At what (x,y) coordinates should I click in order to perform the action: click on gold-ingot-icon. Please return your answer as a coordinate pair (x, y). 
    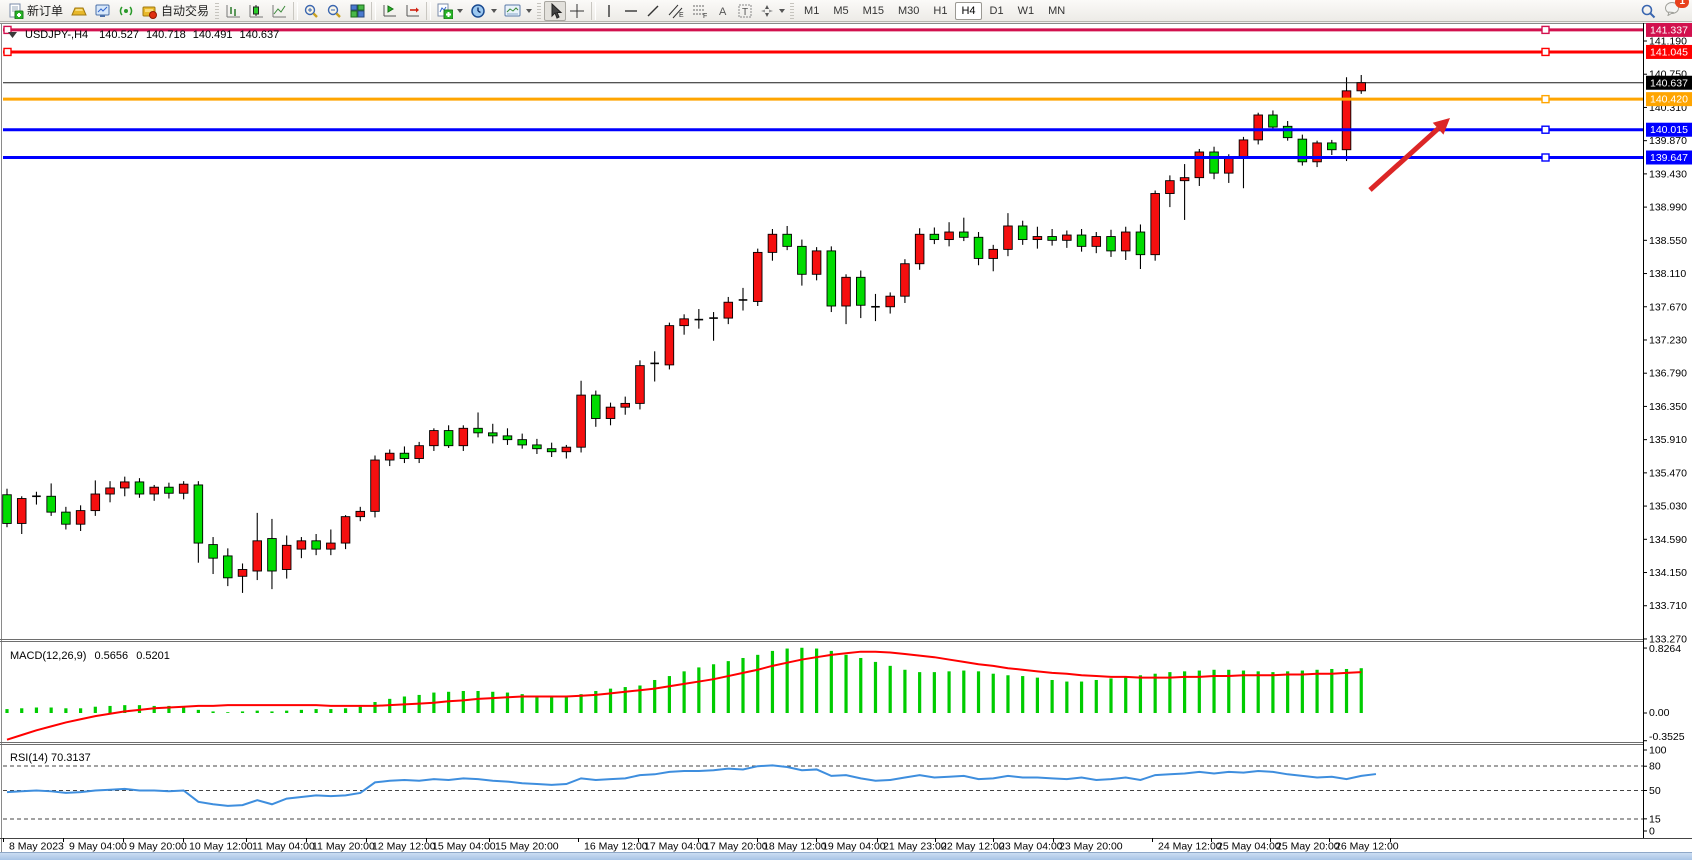
    Looking at the image, I should click on (79, 11).